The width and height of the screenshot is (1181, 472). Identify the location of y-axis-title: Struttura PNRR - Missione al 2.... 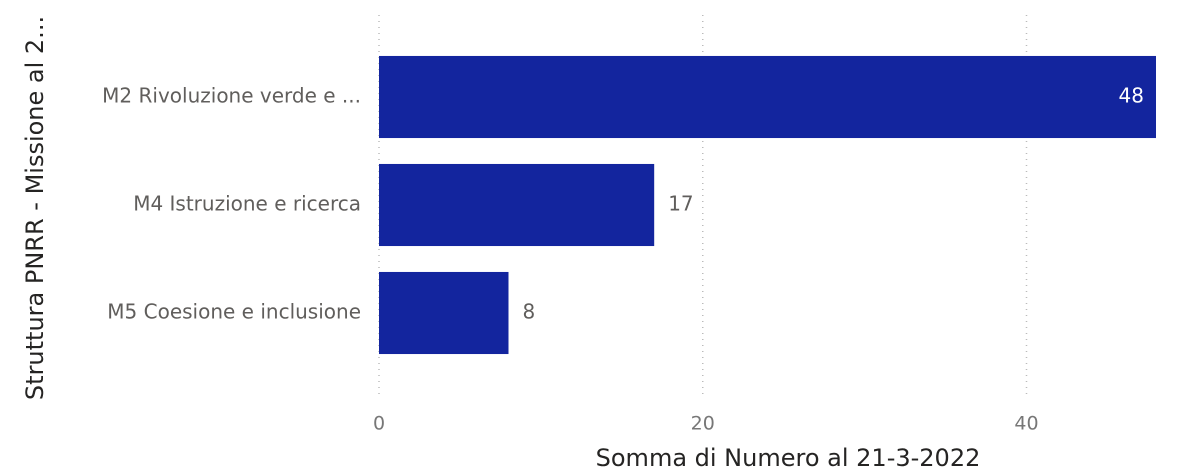
(35, 208).